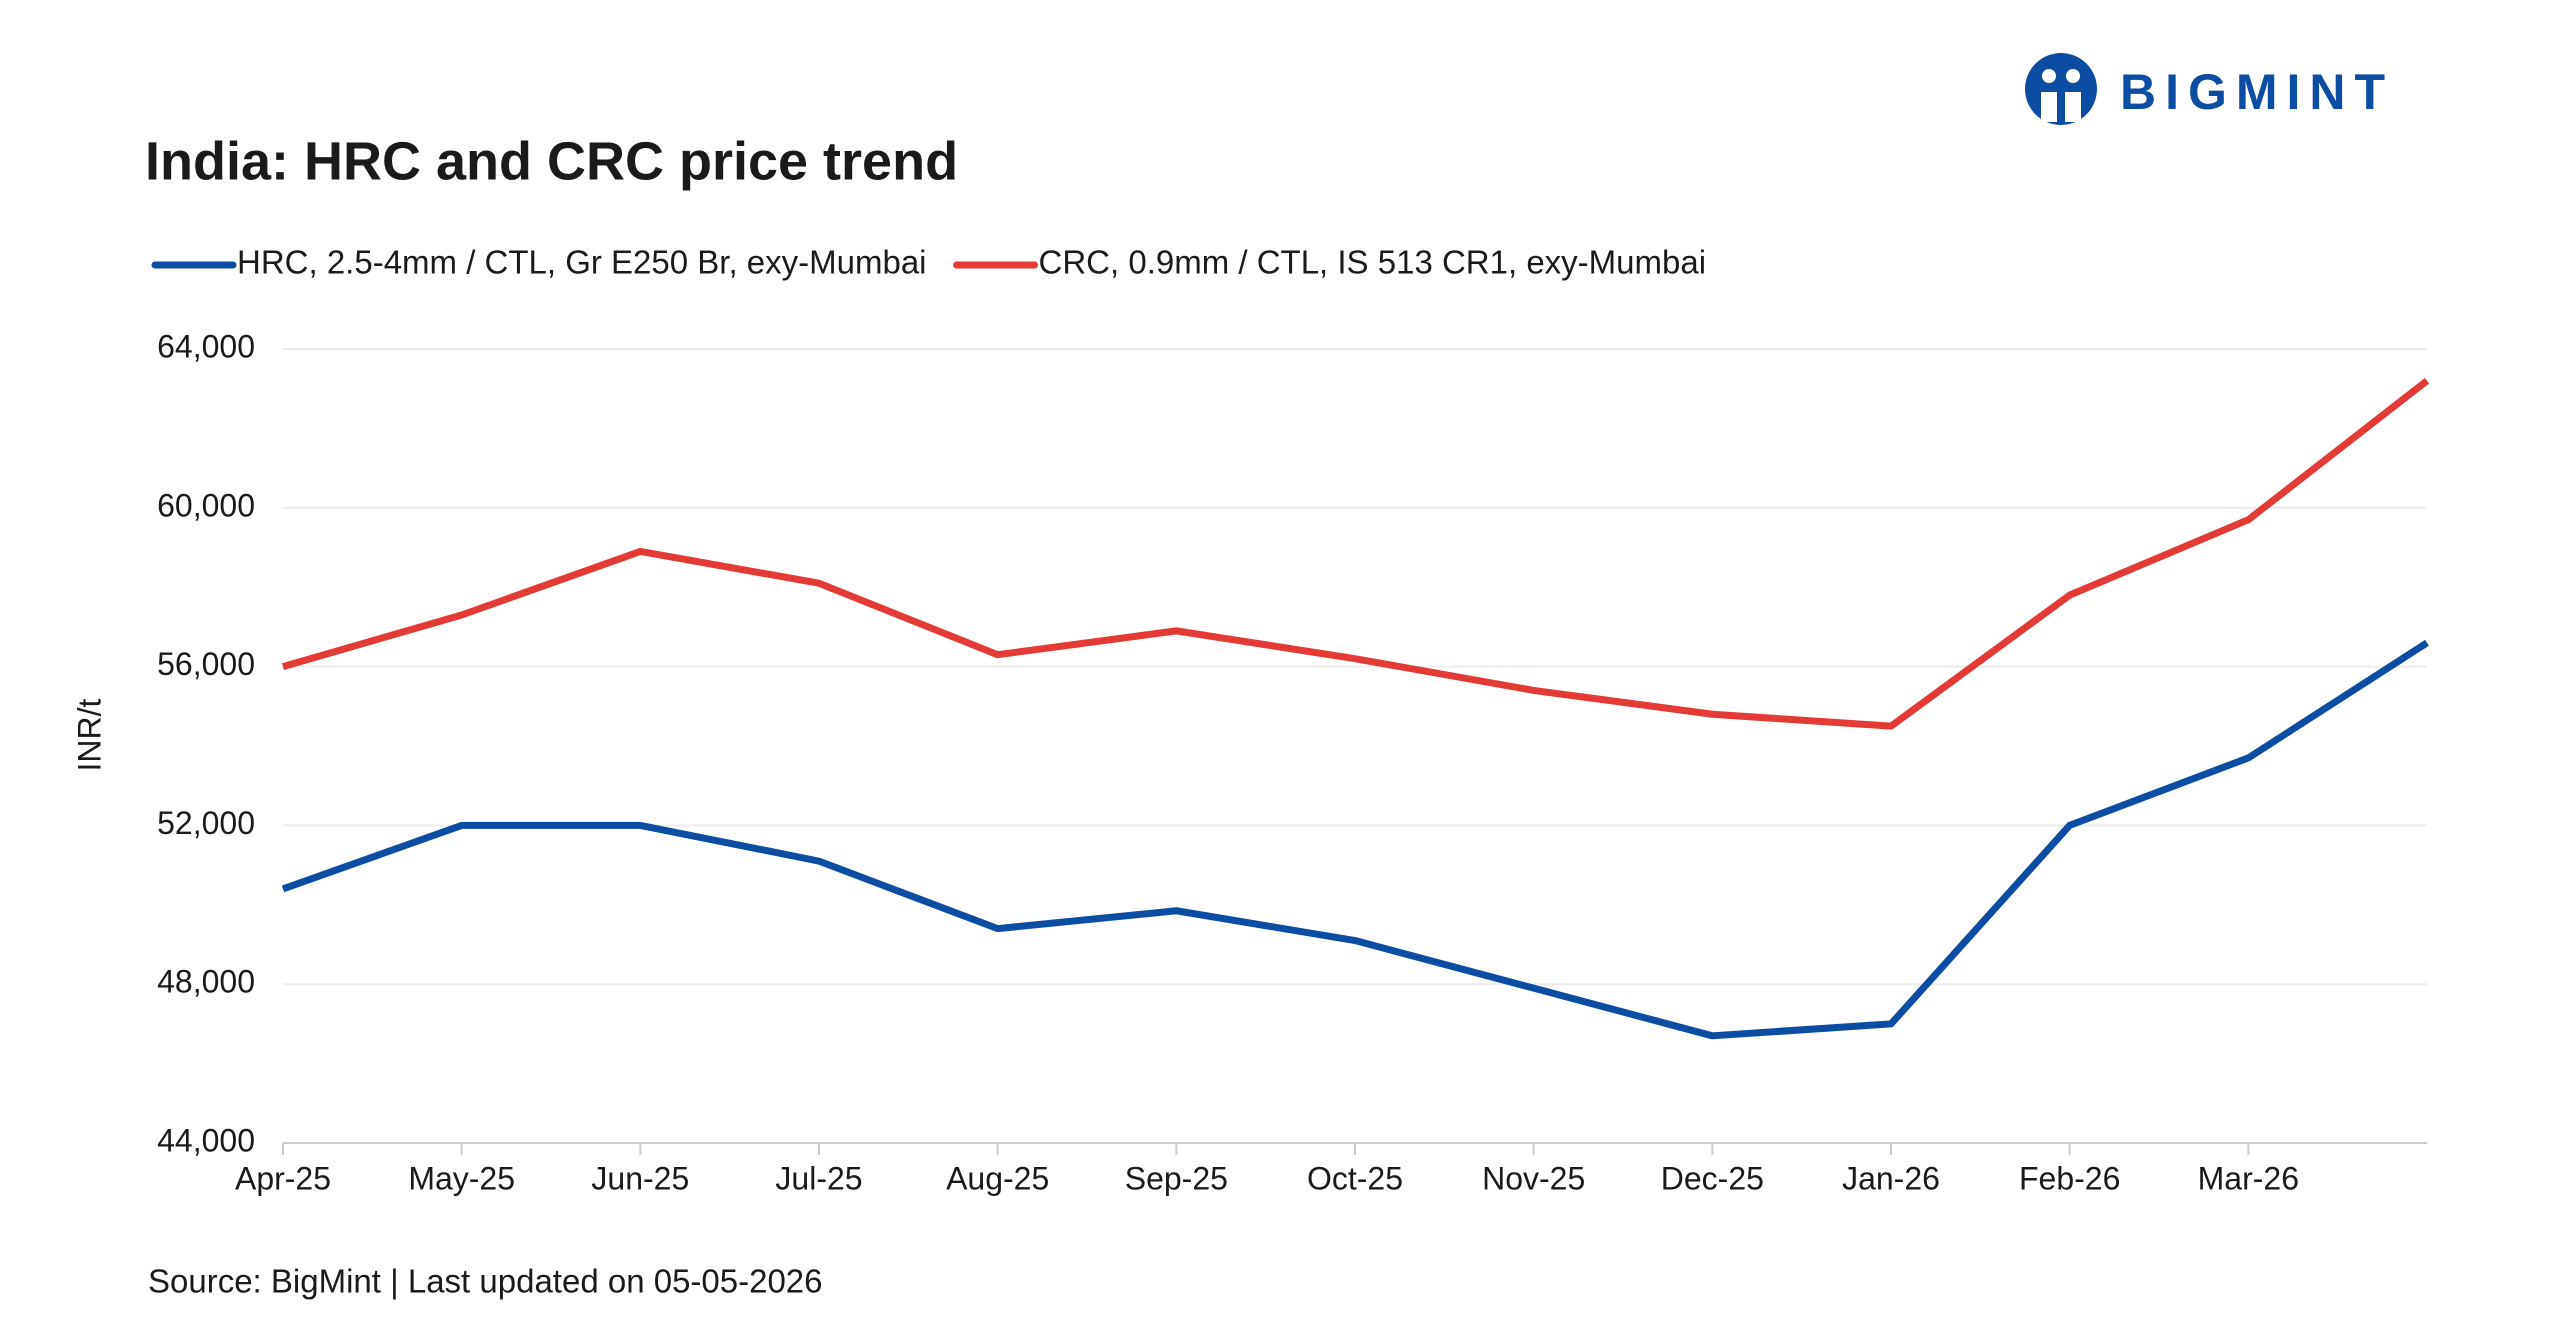  Describe the element at coordinates (2061, 89) in the screenshot. I see `logo-icon` at that location.